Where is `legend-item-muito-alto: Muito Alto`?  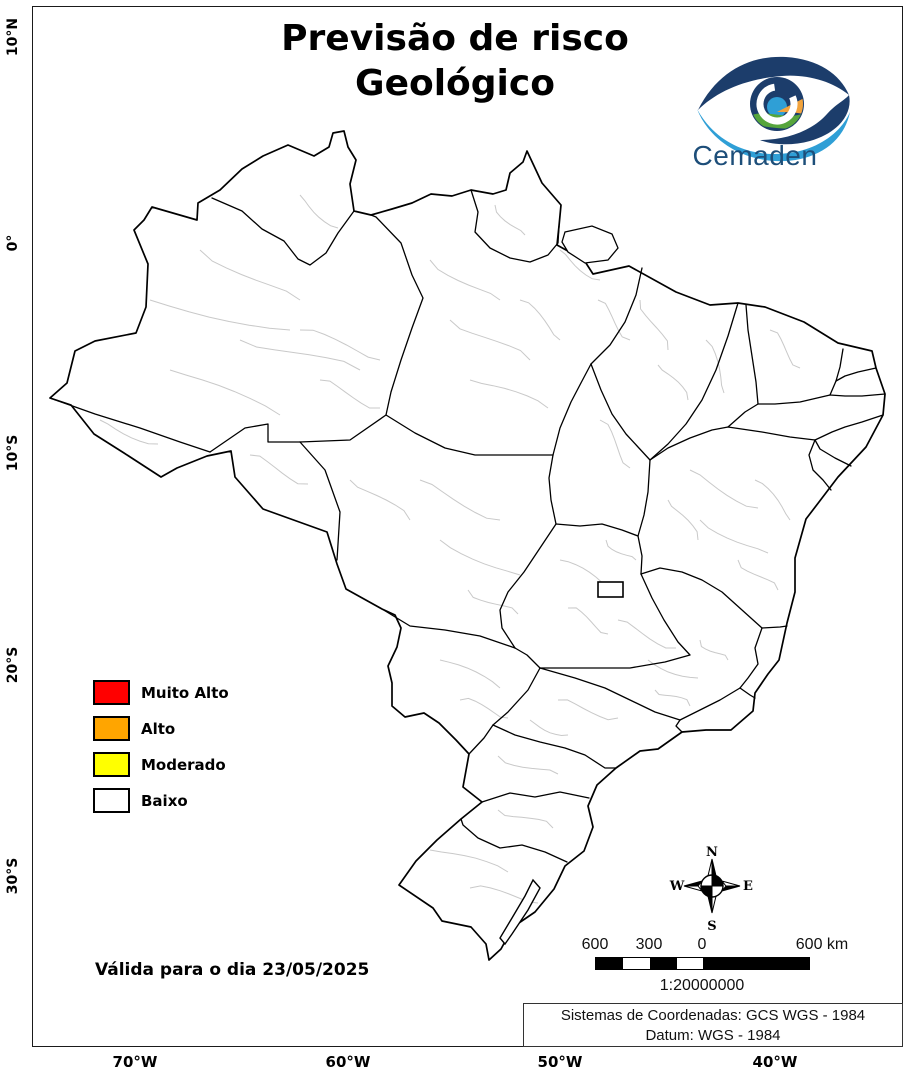 legend-item-muito-alto: Muito Alto is located at coordinates (161, 692).